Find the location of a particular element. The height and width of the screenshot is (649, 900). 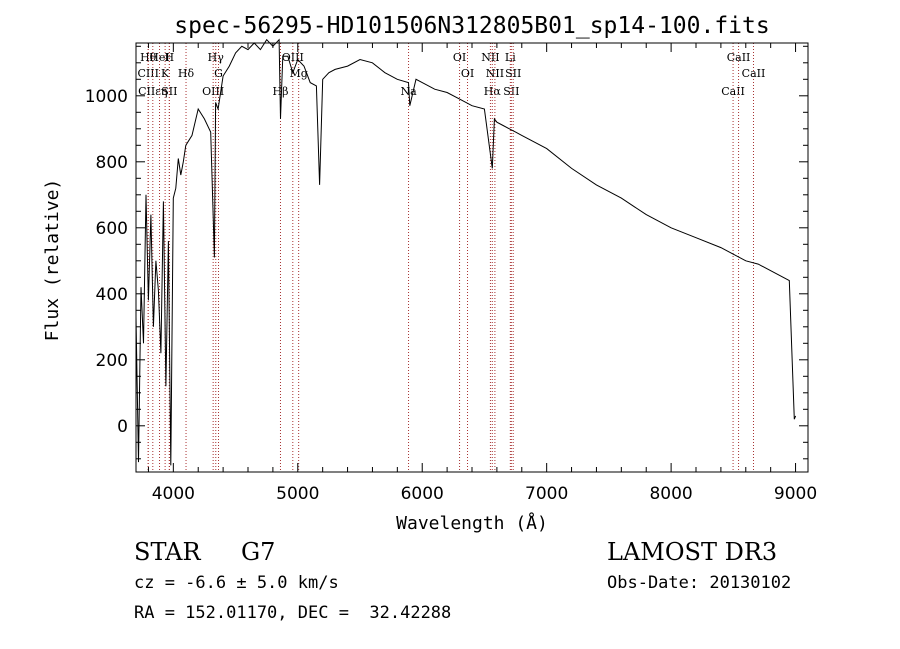

velocity-readout: cz = -6.6 ± 5.0 km/s is located at coordinates (236, 583).